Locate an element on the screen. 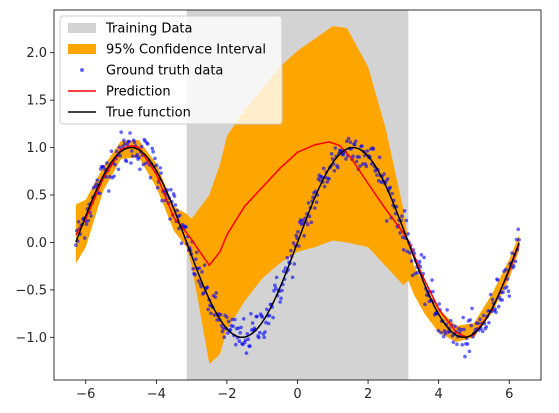 The image size is (559, 413). legend-box is located at coordinates (171, 70).